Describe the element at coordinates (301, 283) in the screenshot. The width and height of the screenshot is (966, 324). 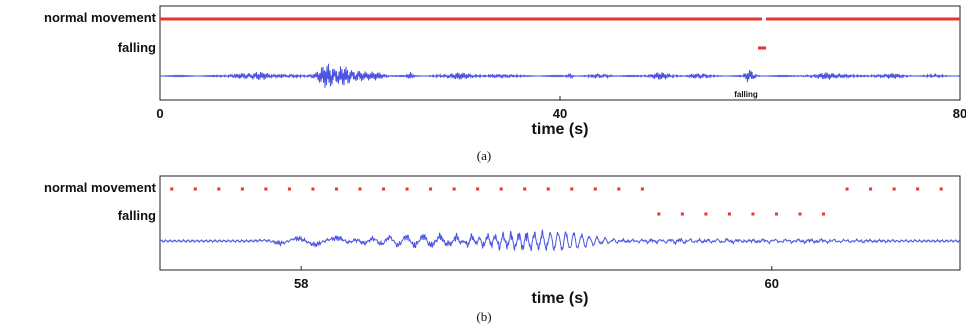
I see `x-tick-label: 58` at that location.